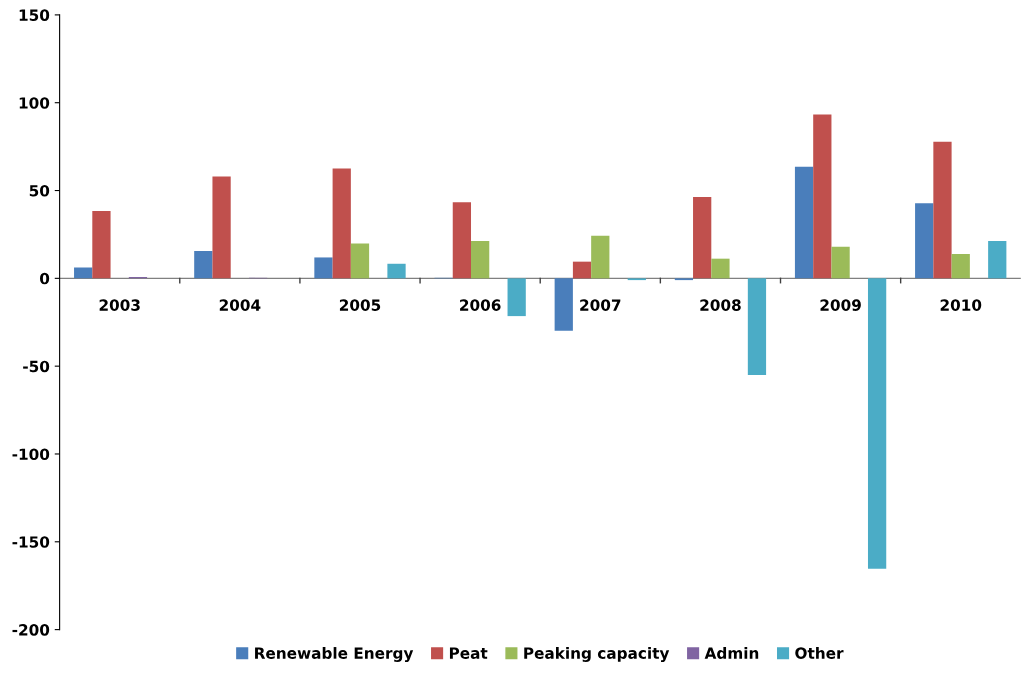 The width and height of the screenshot is (1028, 677). What do you see at coordinates (597, 654) in the screenshot?
I see `legend-label: Peaking capacity` at bounding box center [597, 654].